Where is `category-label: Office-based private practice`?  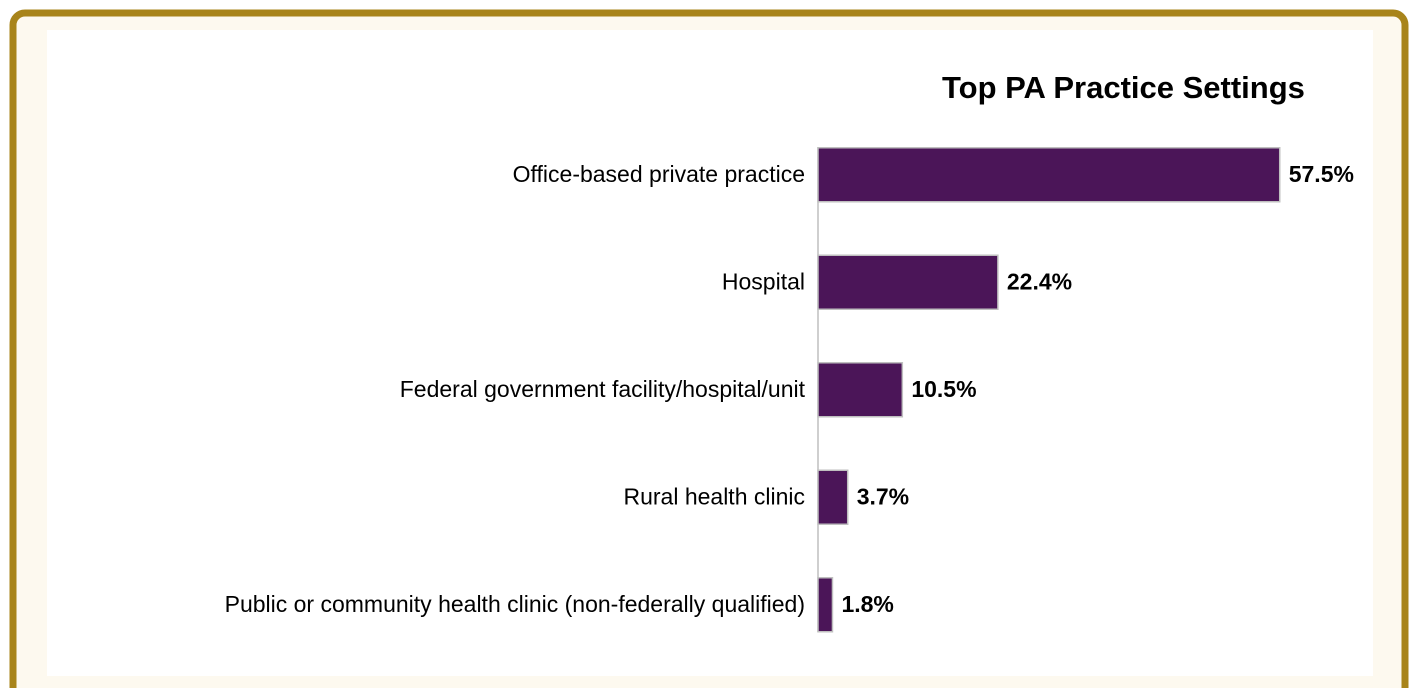
category-label: Office-based private practice is located at coordinates (659, 174).